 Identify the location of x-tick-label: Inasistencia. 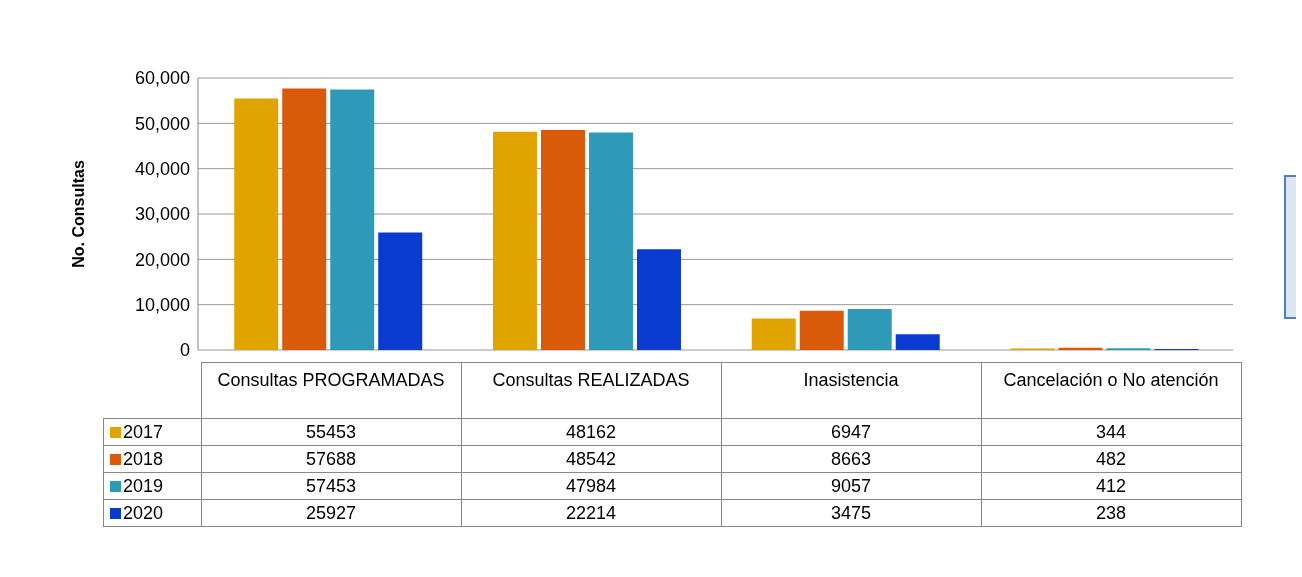
(851, 390).